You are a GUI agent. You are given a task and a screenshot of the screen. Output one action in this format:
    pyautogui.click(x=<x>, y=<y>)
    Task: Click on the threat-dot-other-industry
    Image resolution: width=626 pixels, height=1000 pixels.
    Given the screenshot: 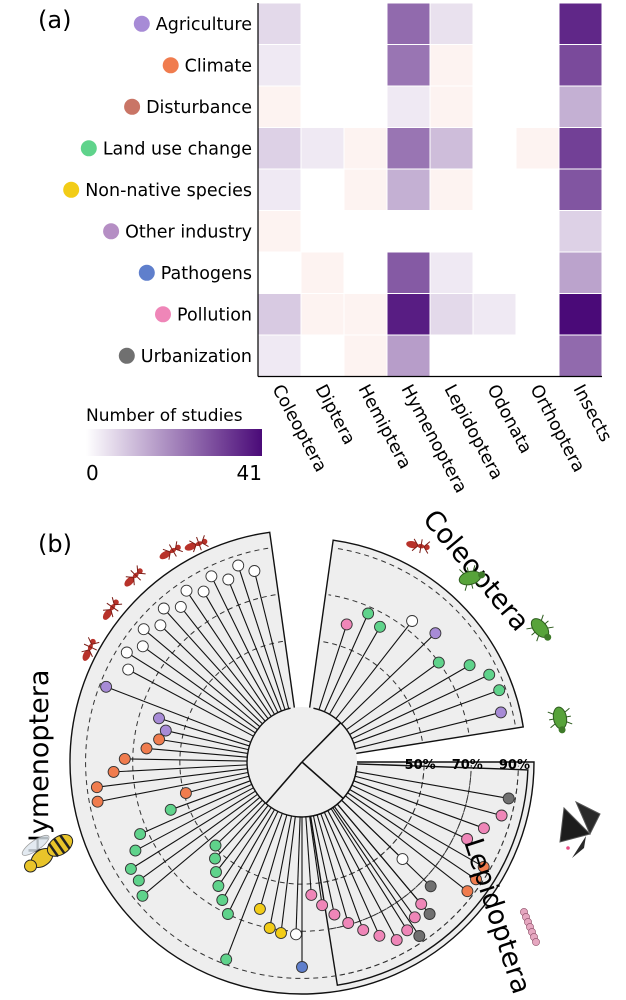 What is the action you would take?
    pyautogui.click(x=111, y=231)
    